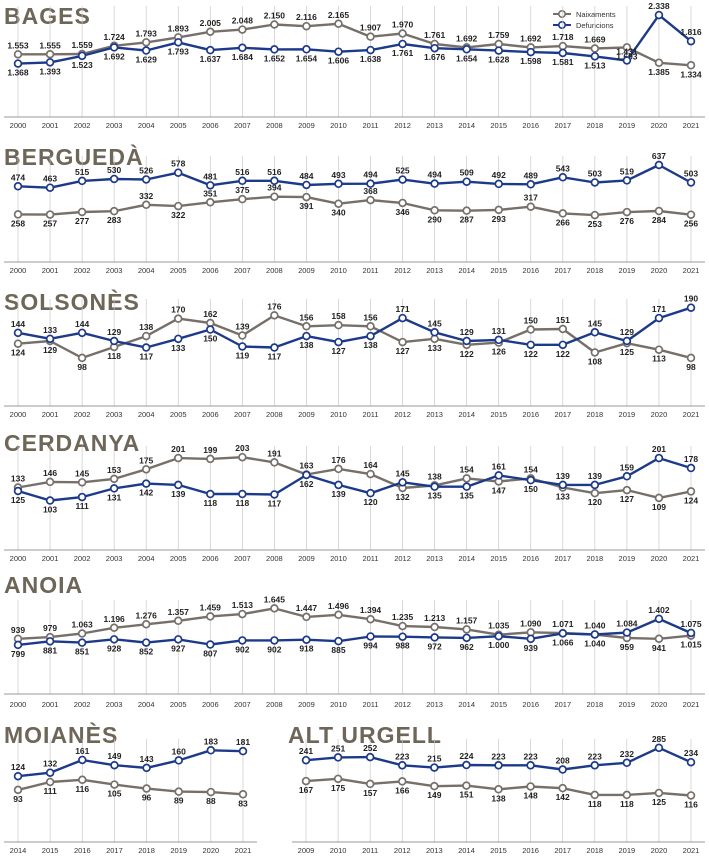 Image resolution: width=709 pixels, height=856 pixels. Describe the element at coordinates (595, 502) in the screenshot. I see `data-label-births: 120` at that location.